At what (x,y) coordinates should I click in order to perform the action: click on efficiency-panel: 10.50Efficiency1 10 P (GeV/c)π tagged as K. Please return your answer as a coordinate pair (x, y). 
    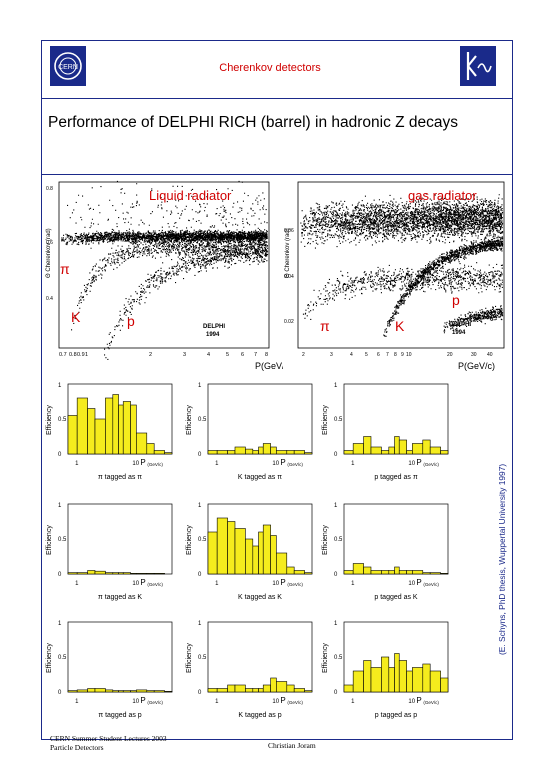
    Looking at the image, I should click on (109, 552).